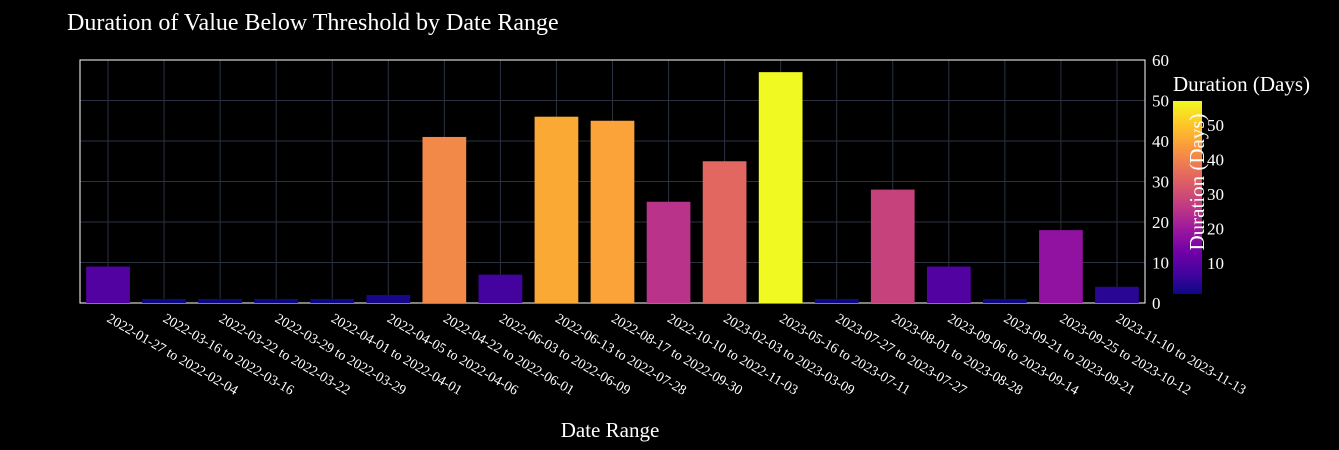 This screenshot has width=1339, height=450. What do you see at coordinates (1117, 294) in the screenshot?
I see `bar-2023-11-10 to 2023-11-13` at bounding box center [1117, 294].